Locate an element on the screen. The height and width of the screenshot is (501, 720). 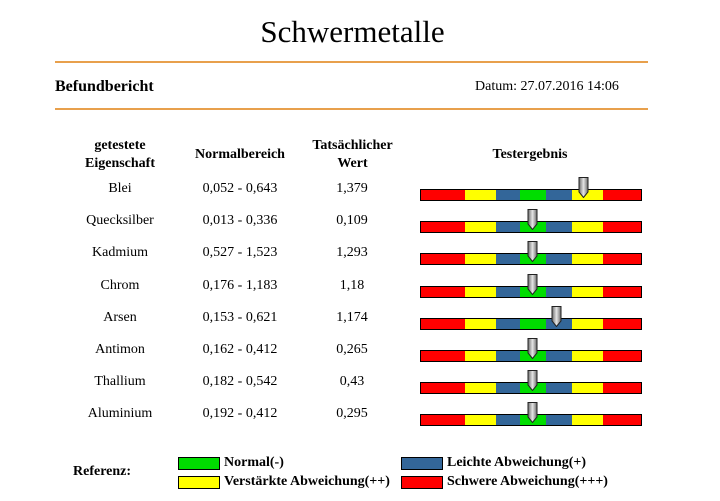
legend-item-slight: Leichte Abweichung(+) is located at coordinates (494, 462).